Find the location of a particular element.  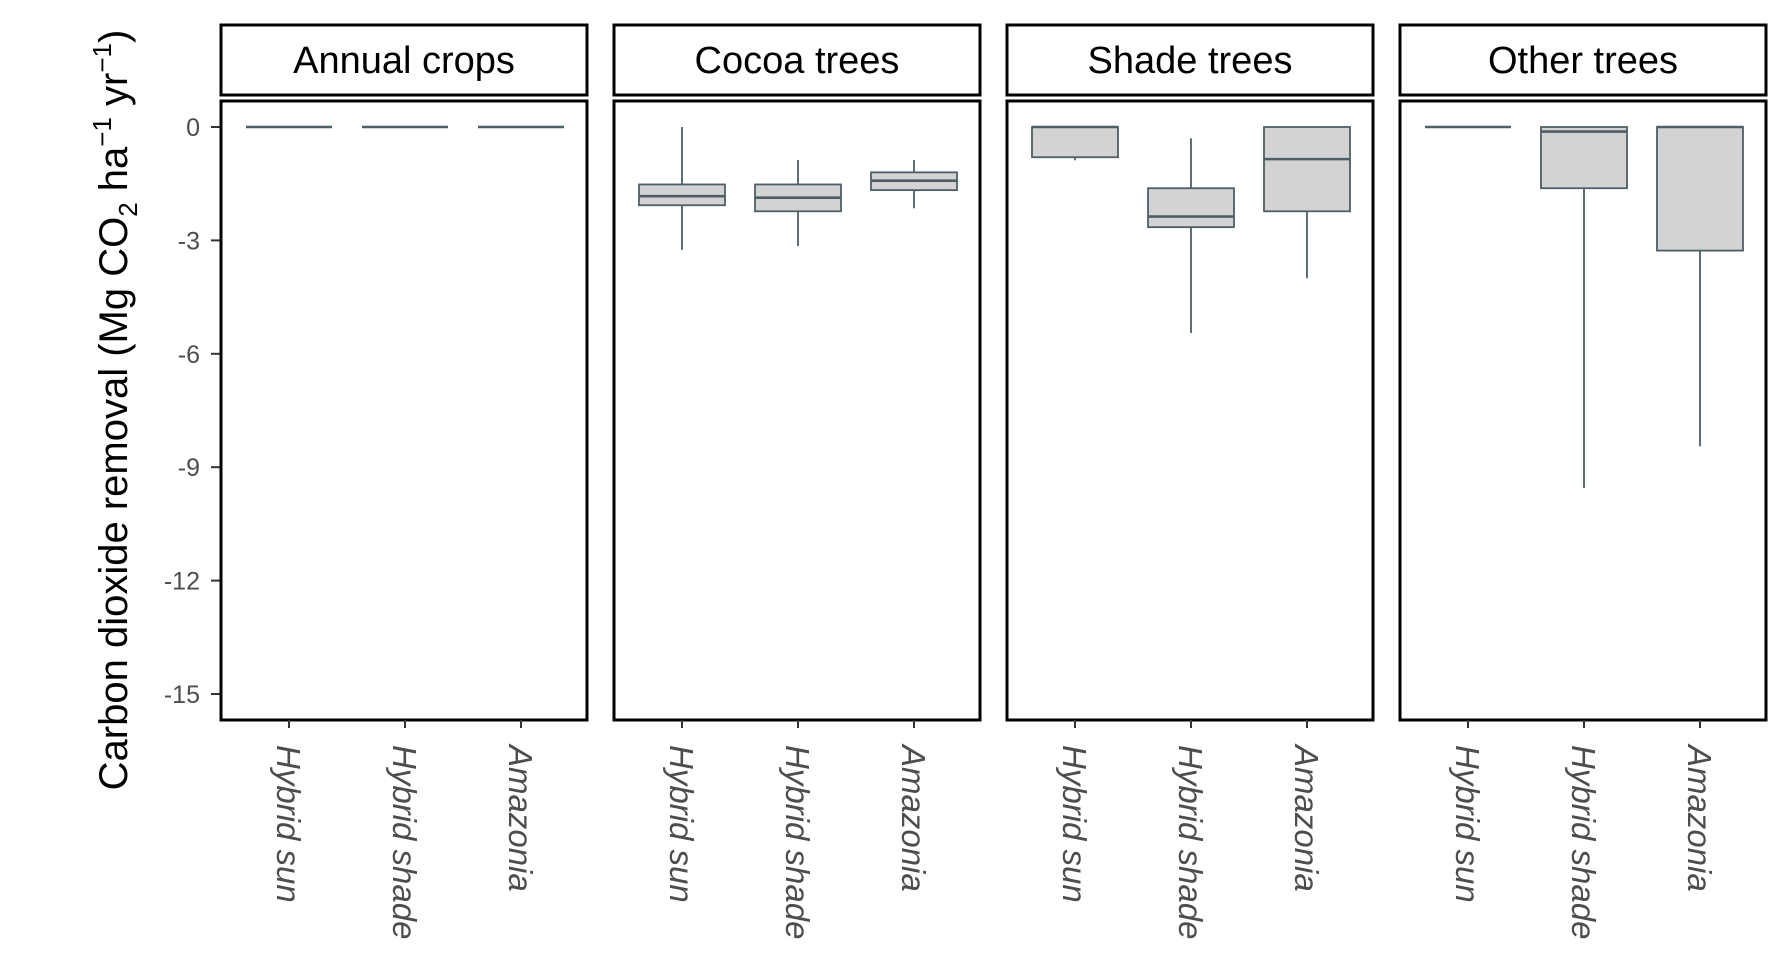

y-ticks: 0 -3 -6 -9 -12 -15 is located at coordinates (192, 411).